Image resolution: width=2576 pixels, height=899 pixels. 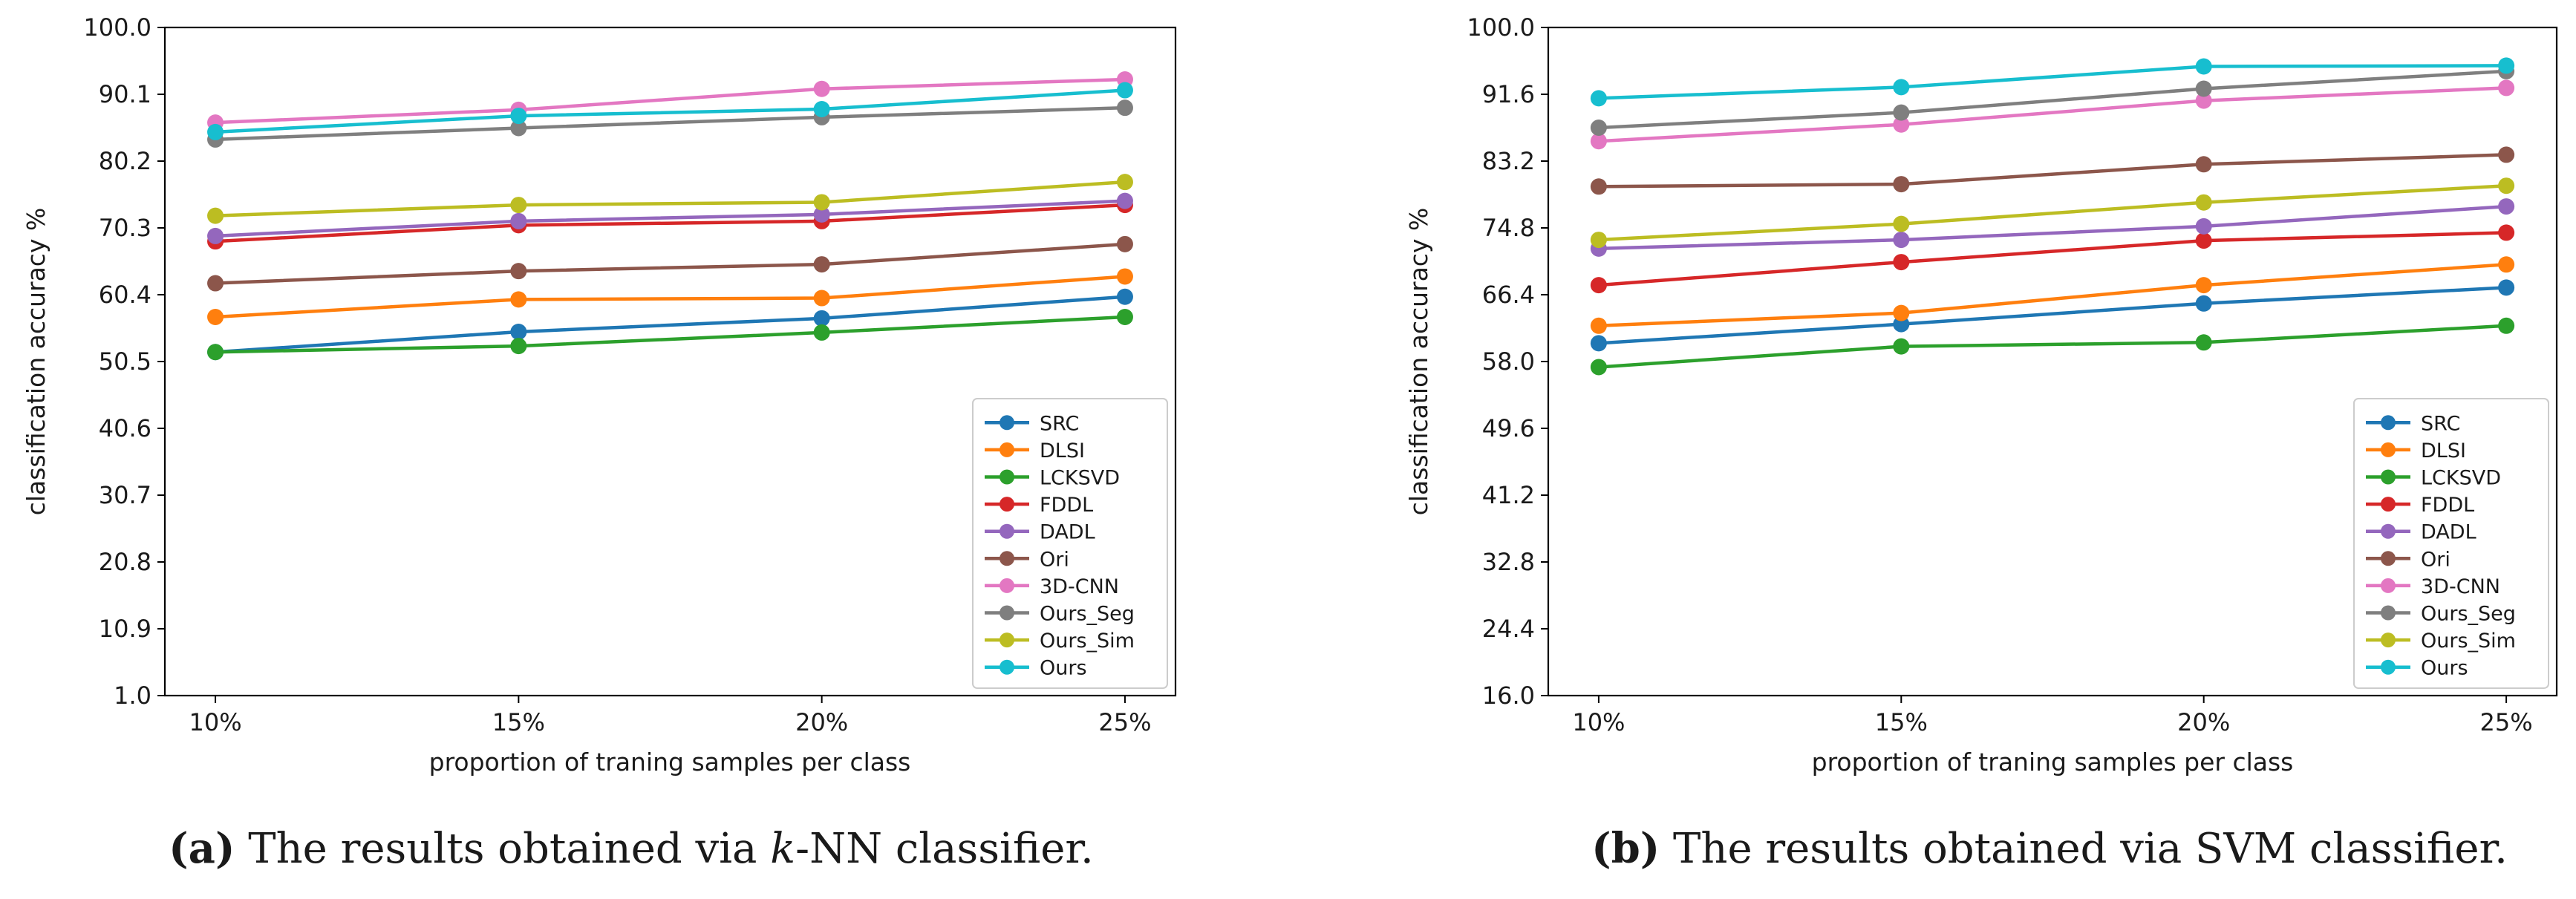 I want to click on y-tick-label: 91.6, so click(x=1508, y=94).